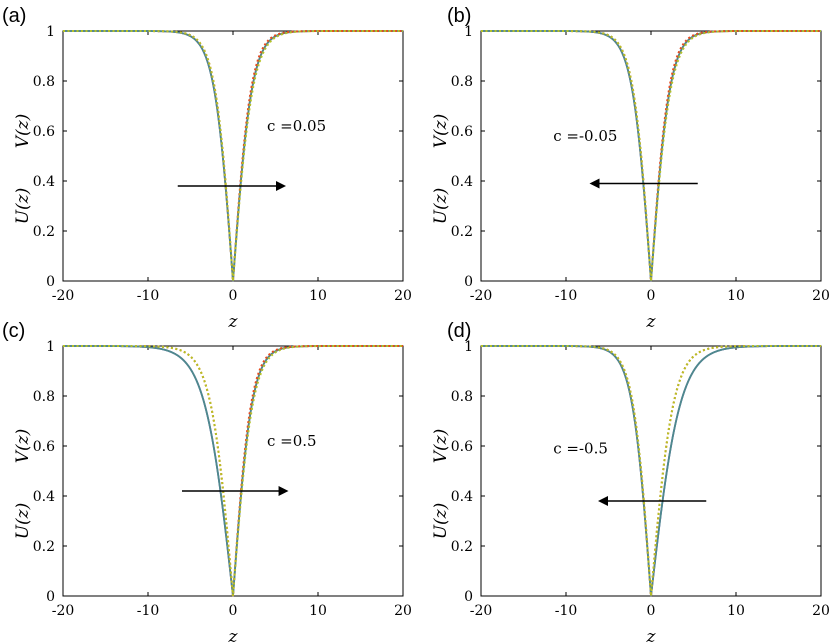 The image size is (830, 644). Describe the element at coordinates (585, 136) in the screenshot. I see `c-annotation: c =-0.05` at that location.